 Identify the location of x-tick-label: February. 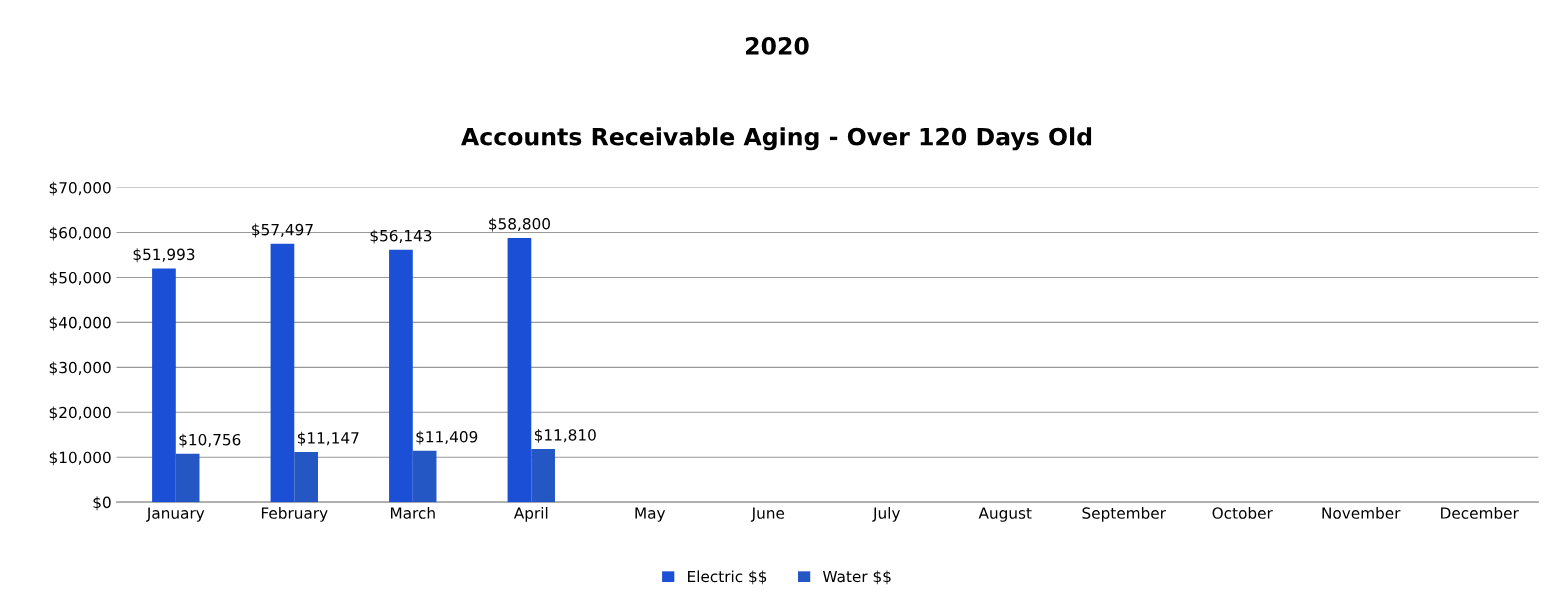
(294, 514).